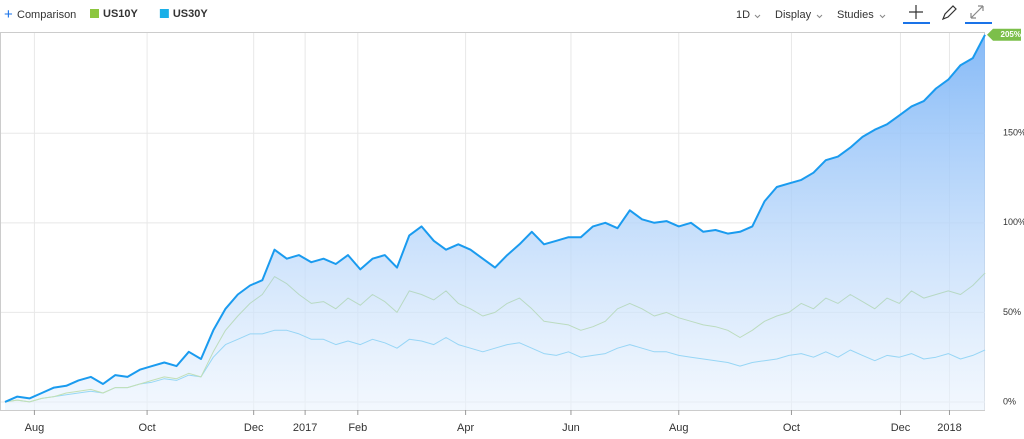 Image resolution: width=1024 pixels, height=439 pixels. What do you see at coordinates (8, 14) in the screenshot?
I see `plus-icon: +` at bounding box center [8, 14].